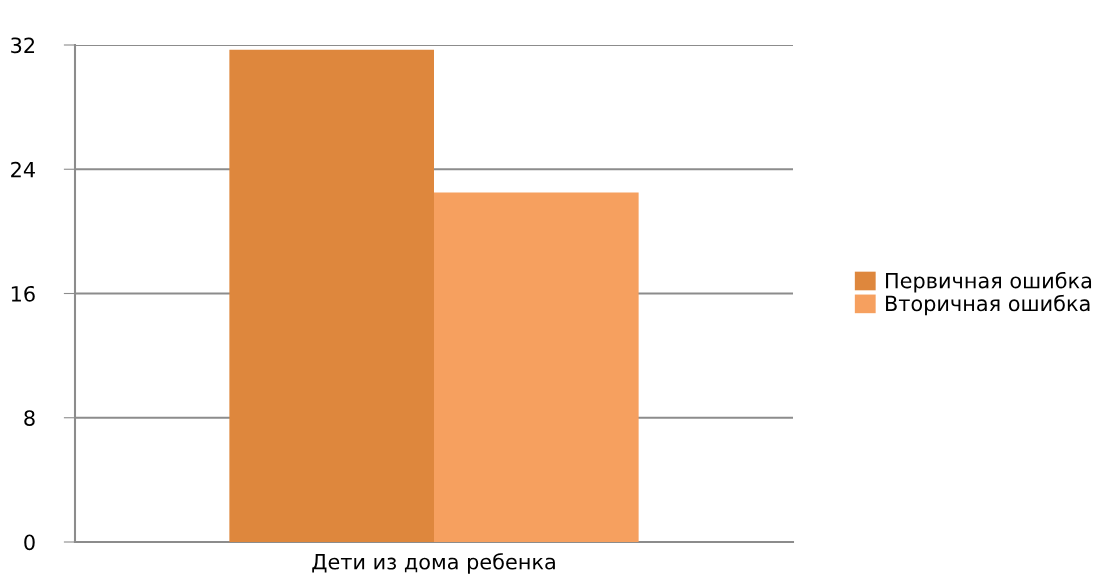 Image resolution: width=1119 pixels, height=582 pixels. Describe the element at coordinates (989, 282) in the screenshot. I see `legend-label: Первичная ошибка` at that location.